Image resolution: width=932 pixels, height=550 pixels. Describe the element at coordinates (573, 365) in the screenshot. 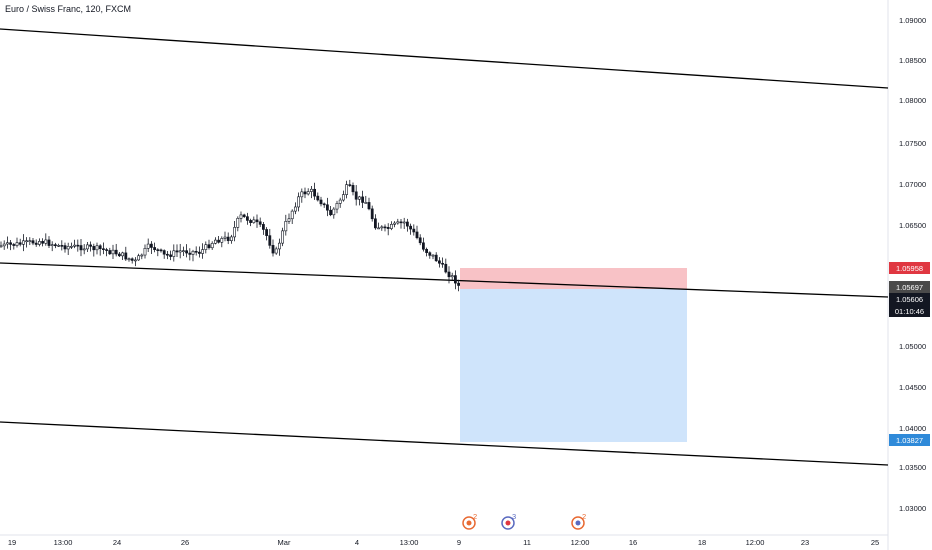

I see `take-profit-zone` at that location.